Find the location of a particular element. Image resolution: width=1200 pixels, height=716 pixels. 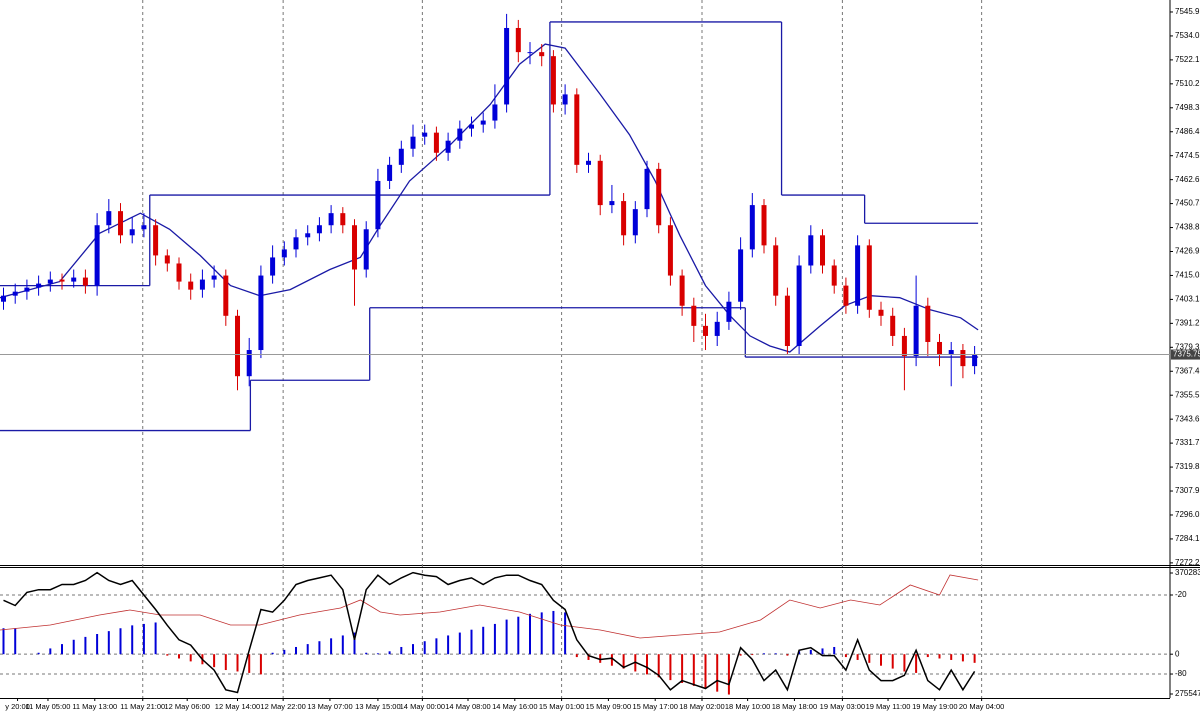

x-tick-label: 15 May 17:00 is located at coordinates (654, 706).